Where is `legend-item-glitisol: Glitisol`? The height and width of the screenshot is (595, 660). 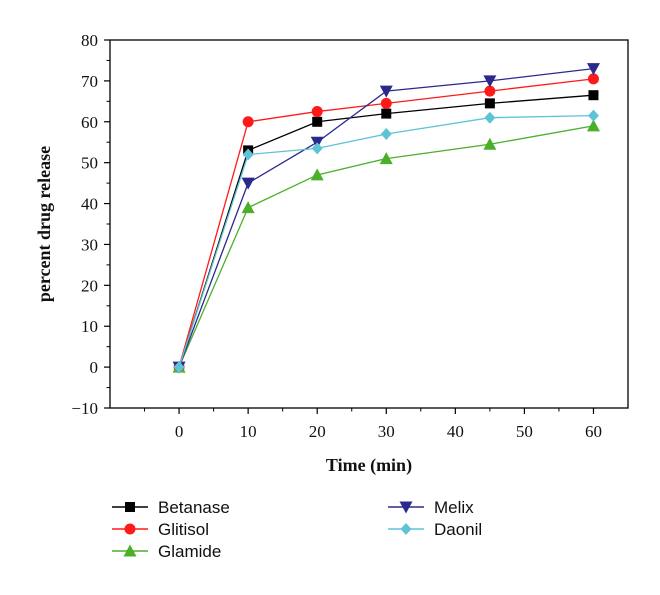
legend-item-glitisol: Glitisol is located at coordinates (160, 529).